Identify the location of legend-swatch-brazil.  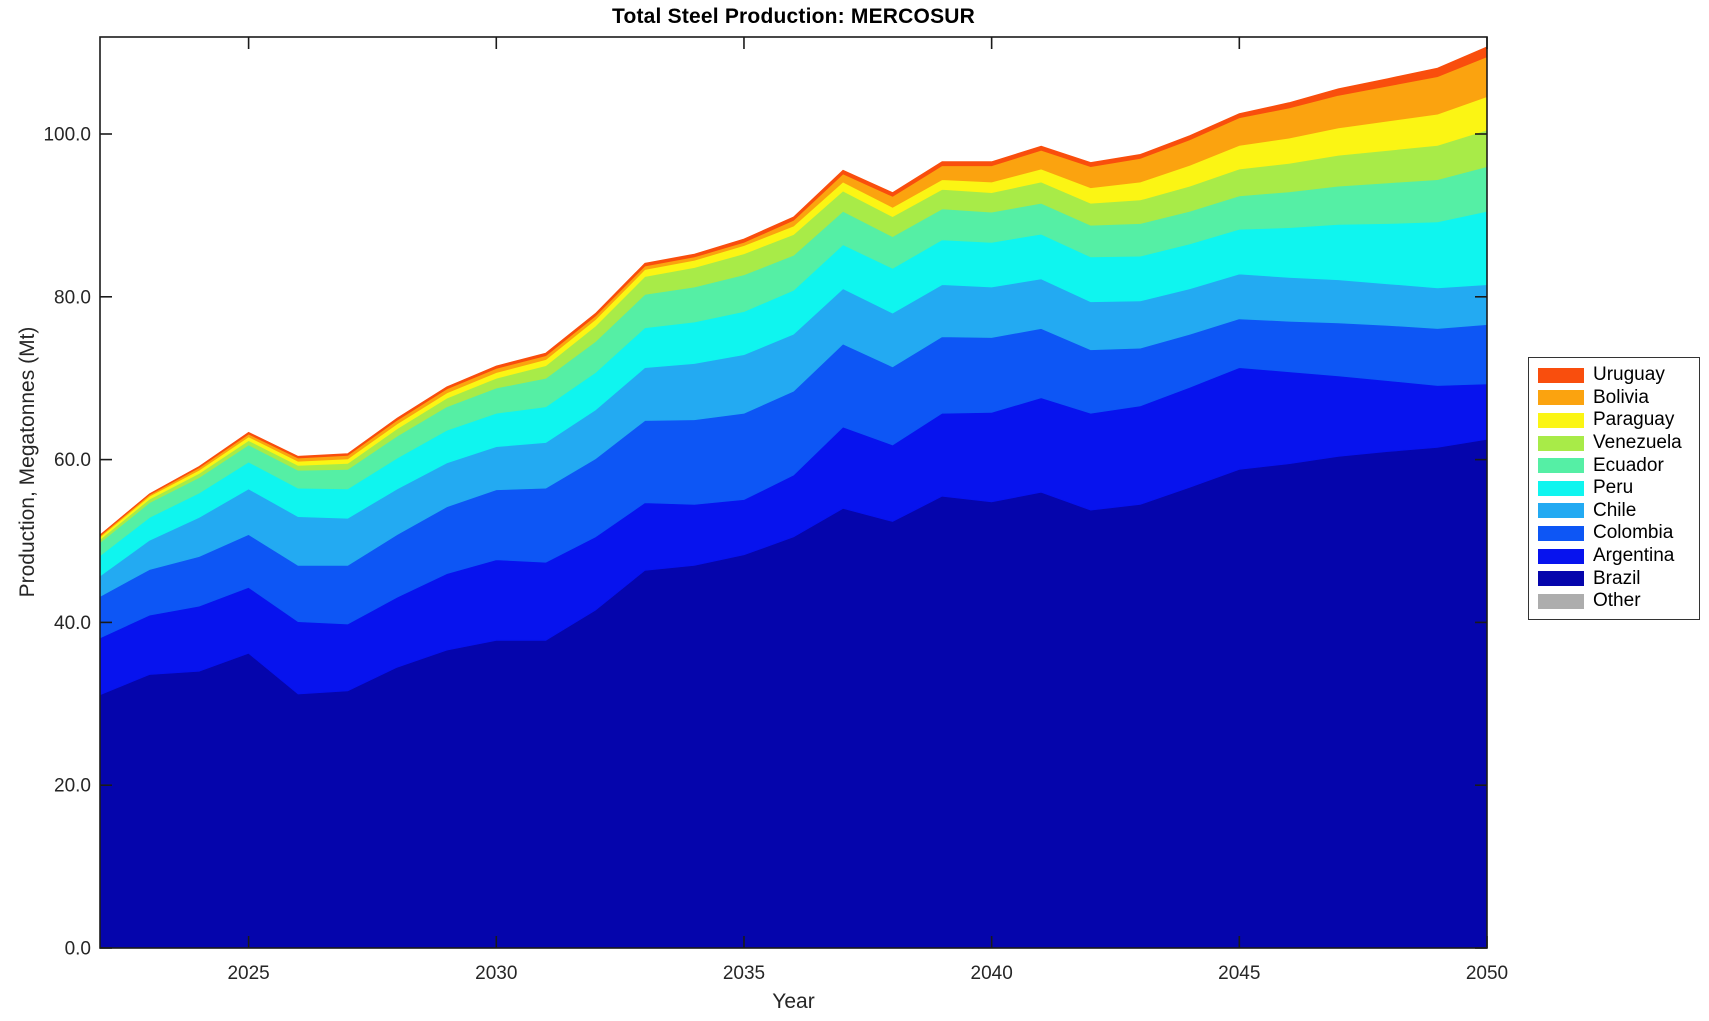
(1561, 579).